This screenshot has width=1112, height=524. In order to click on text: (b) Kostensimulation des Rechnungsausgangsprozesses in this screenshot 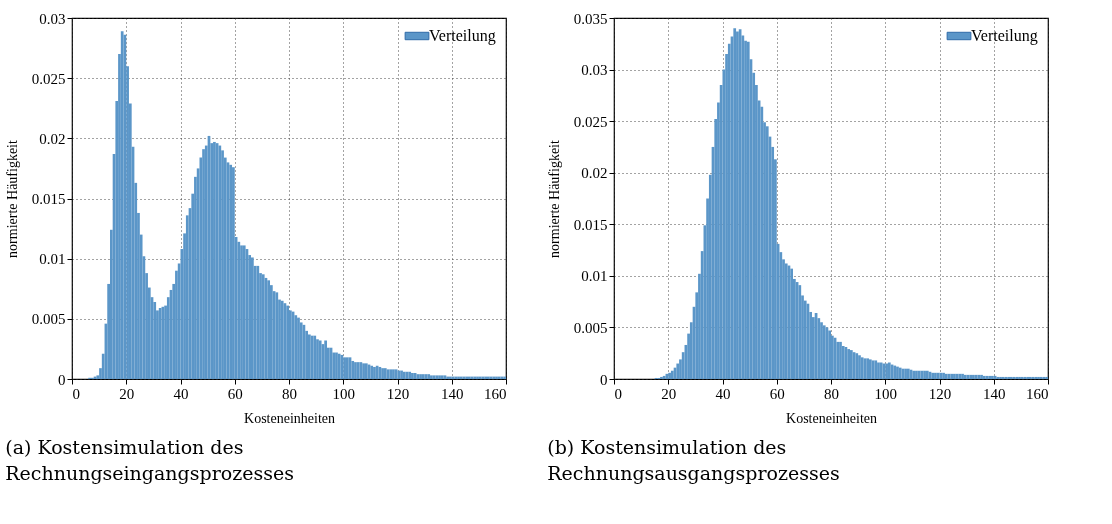, I will do `click(693, 460)`.